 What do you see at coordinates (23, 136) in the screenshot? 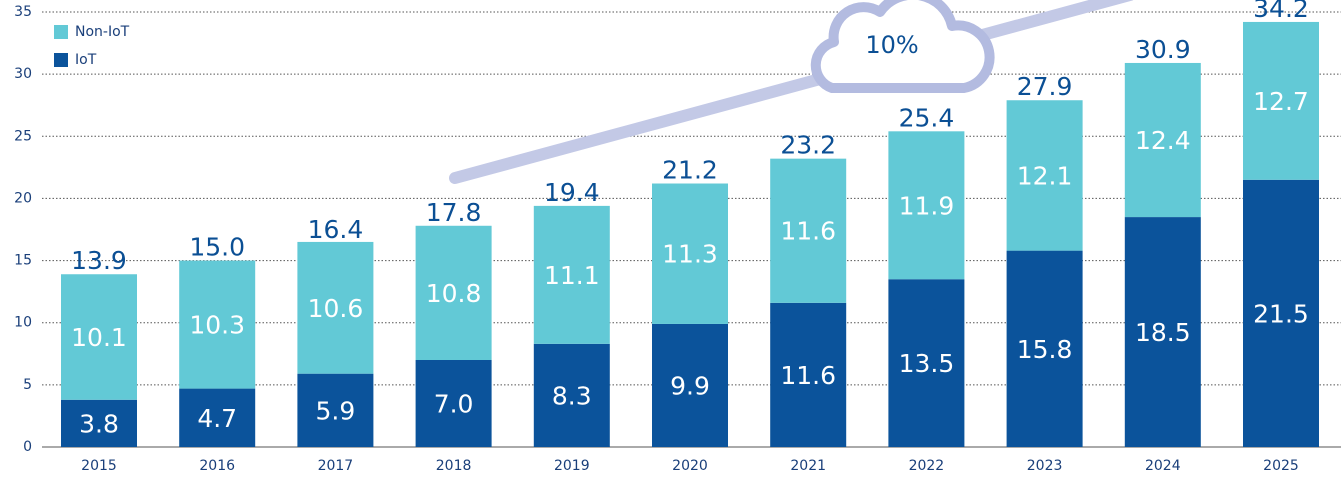
I see `y-tick-label: 25` at bounding box center [23, 136].